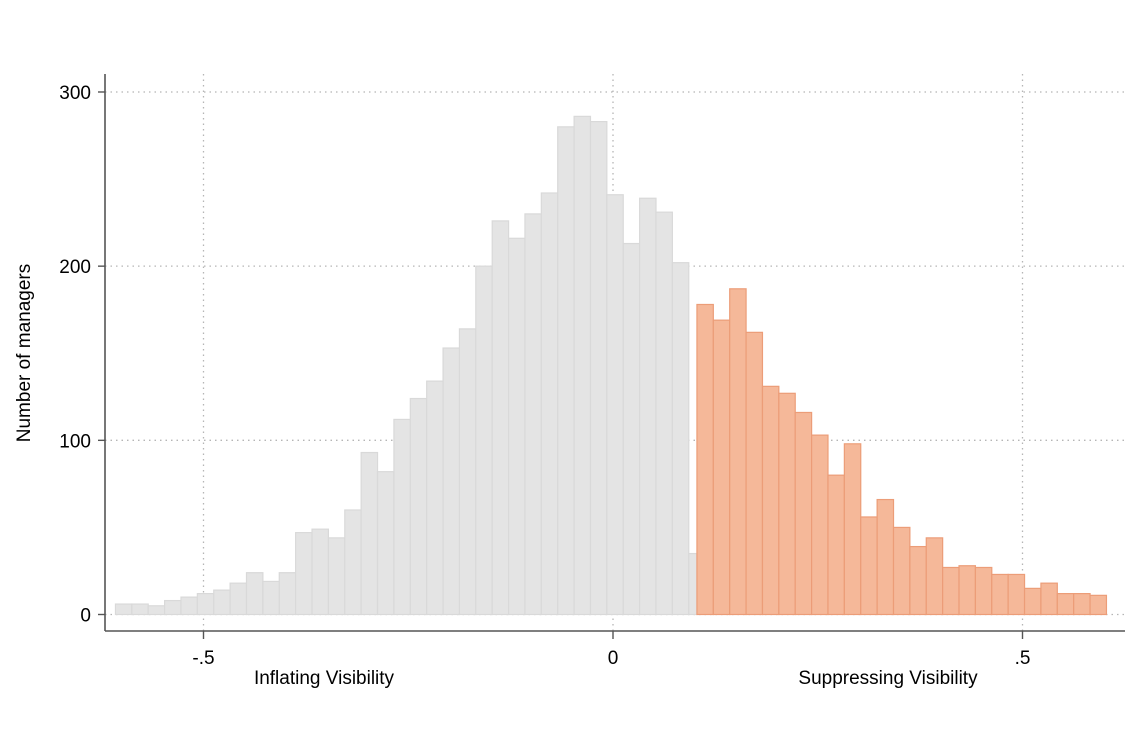  Describe the element at coordinates (888, 678) in the screenshot. I see `x-annotation-right: Suppressing Visibility` at that location.